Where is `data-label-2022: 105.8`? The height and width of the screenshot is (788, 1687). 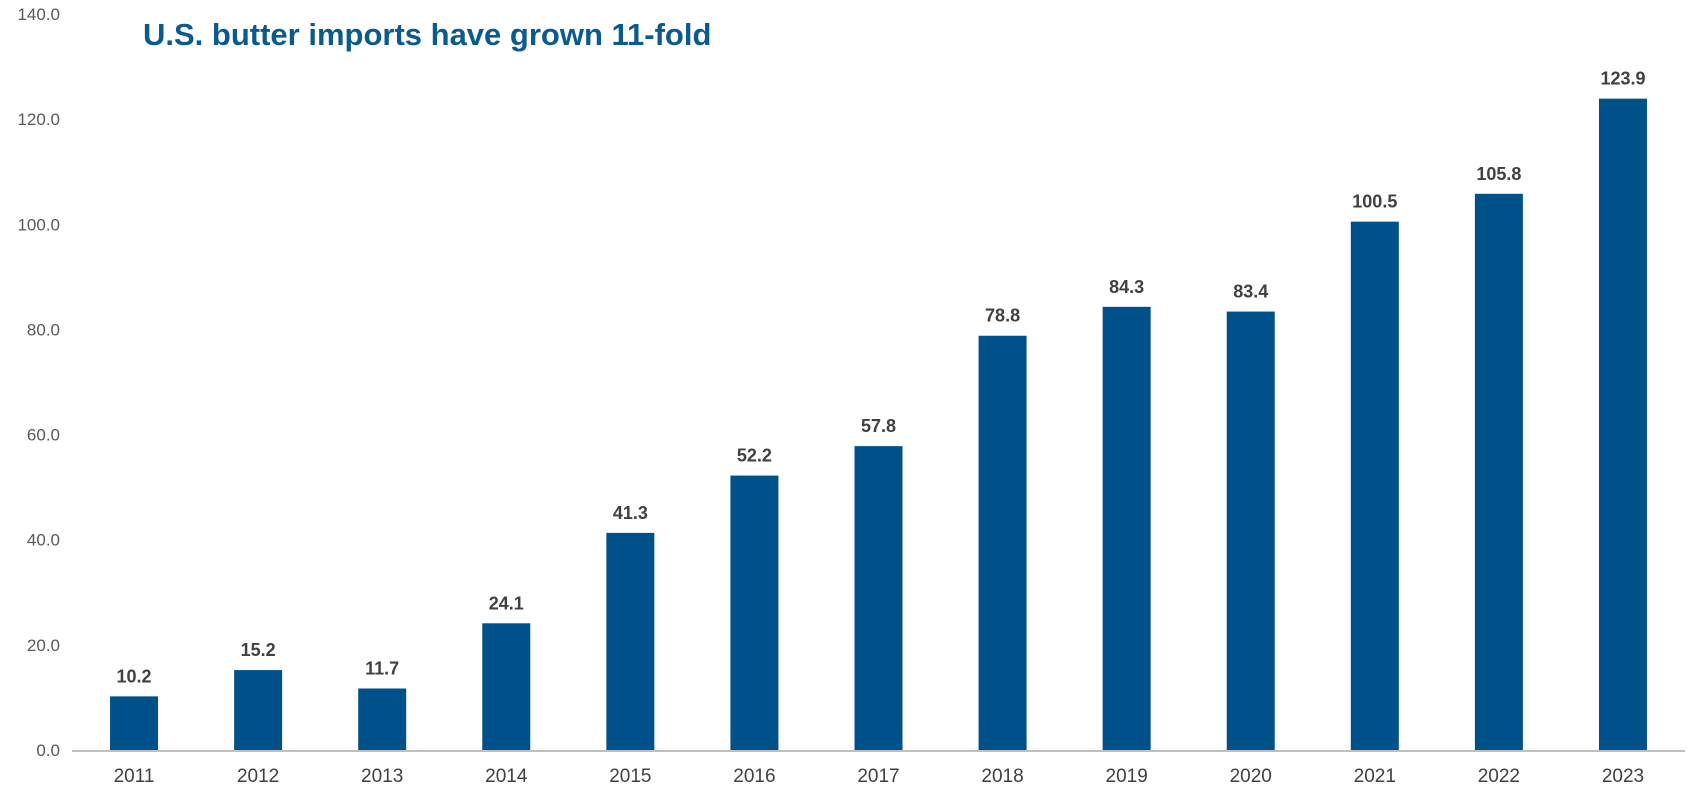 data-label-2022: 105.8 is located at coordinates (1498, 174).